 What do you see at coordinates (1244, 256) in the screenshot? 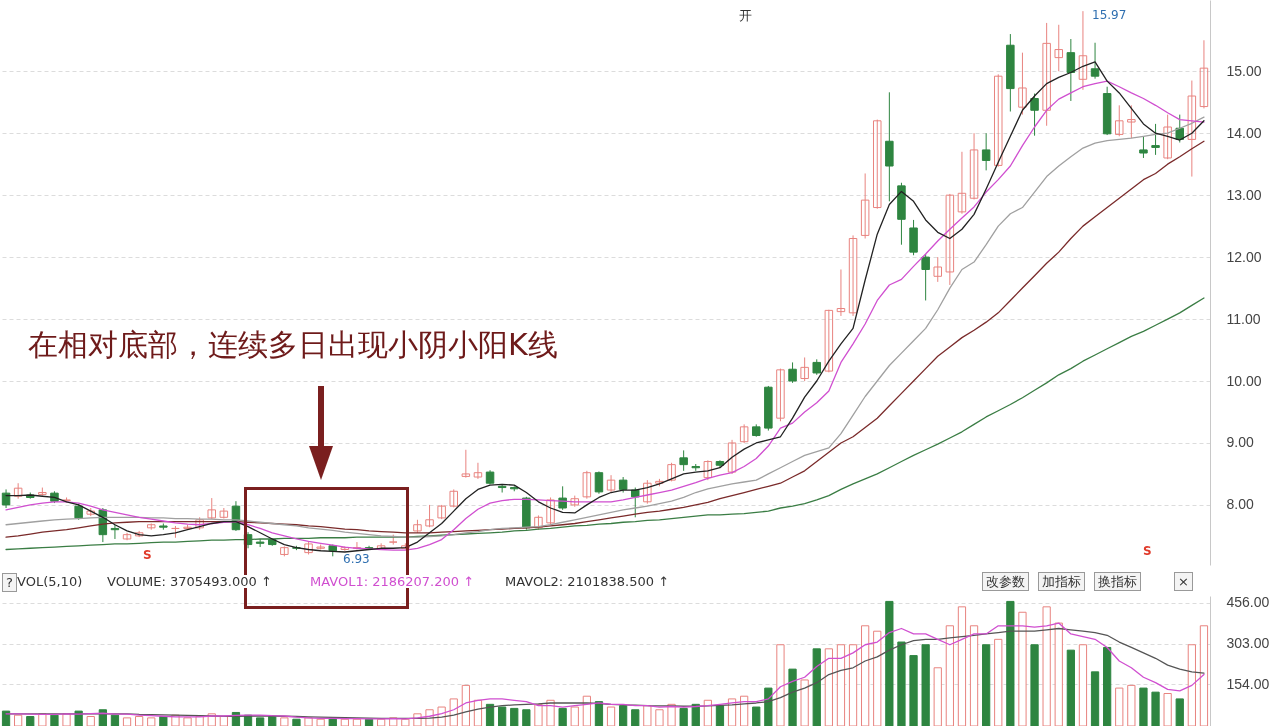
I see `y-tick-label: 12.00` at bounding box center [1244, 256].